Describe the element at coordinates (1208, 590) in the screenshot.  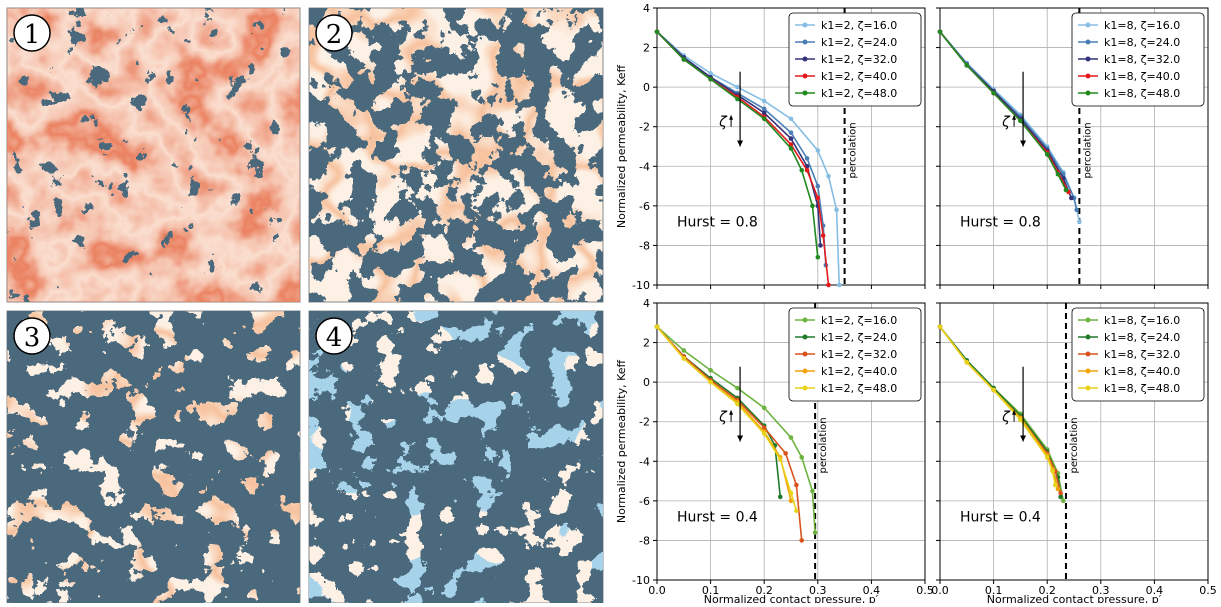
I see `x-tick-label: 0.5` at that location.